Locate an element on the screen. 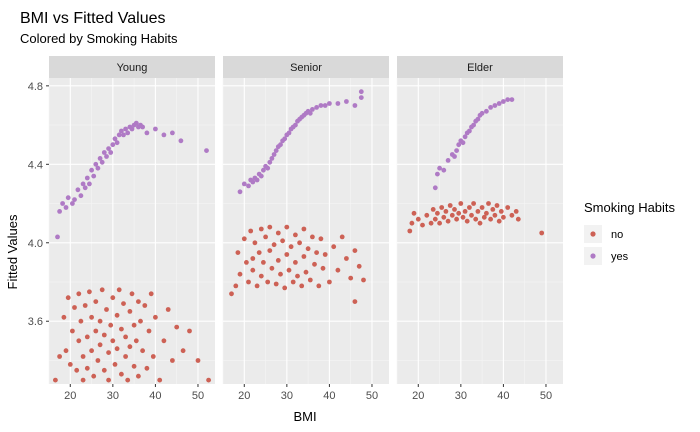 Image resolution: width=700 pixels, height=432 pixels. y-tick-label: 4.8 is located at coordinates (35, 87).